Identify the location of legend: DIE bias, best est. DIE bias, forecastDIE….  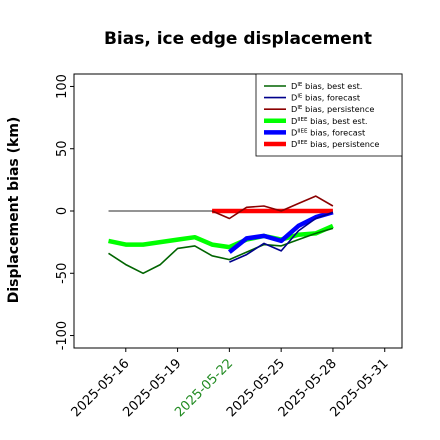
(329, 115).